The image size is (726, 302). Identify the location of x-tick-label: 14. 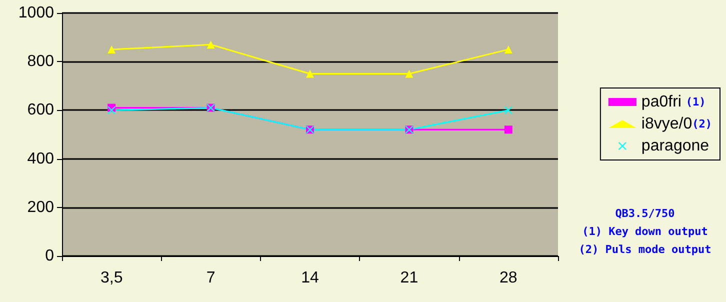
(310, 278).